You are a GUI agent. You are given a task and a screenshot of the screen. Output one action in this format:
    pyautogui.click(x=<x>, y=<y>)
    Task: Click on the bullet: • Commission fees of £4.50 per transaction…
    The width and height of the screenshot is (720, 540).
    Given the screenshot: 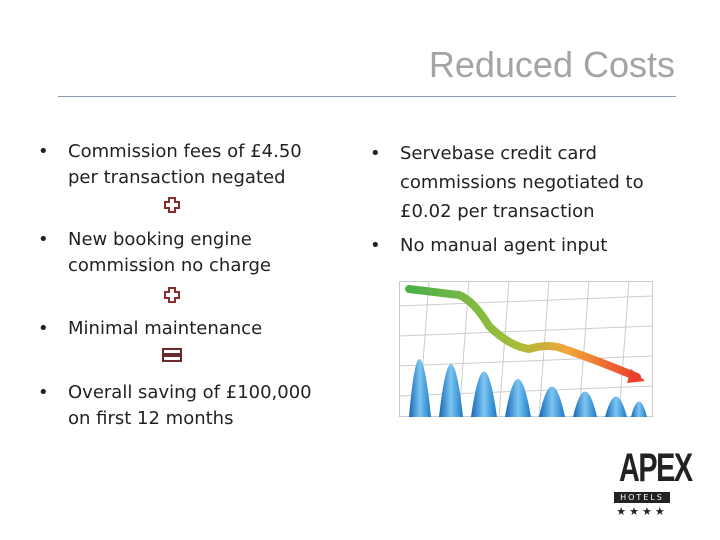 What is the action you would take?
    pyautogui.click(x=170, y=165)
    